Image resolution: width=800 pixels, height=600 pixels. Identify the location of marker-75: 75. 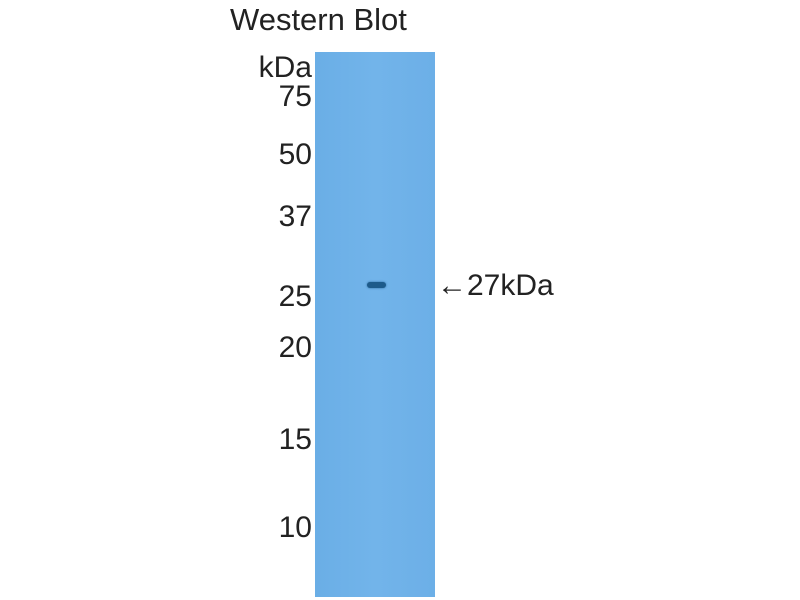
(295, 96).